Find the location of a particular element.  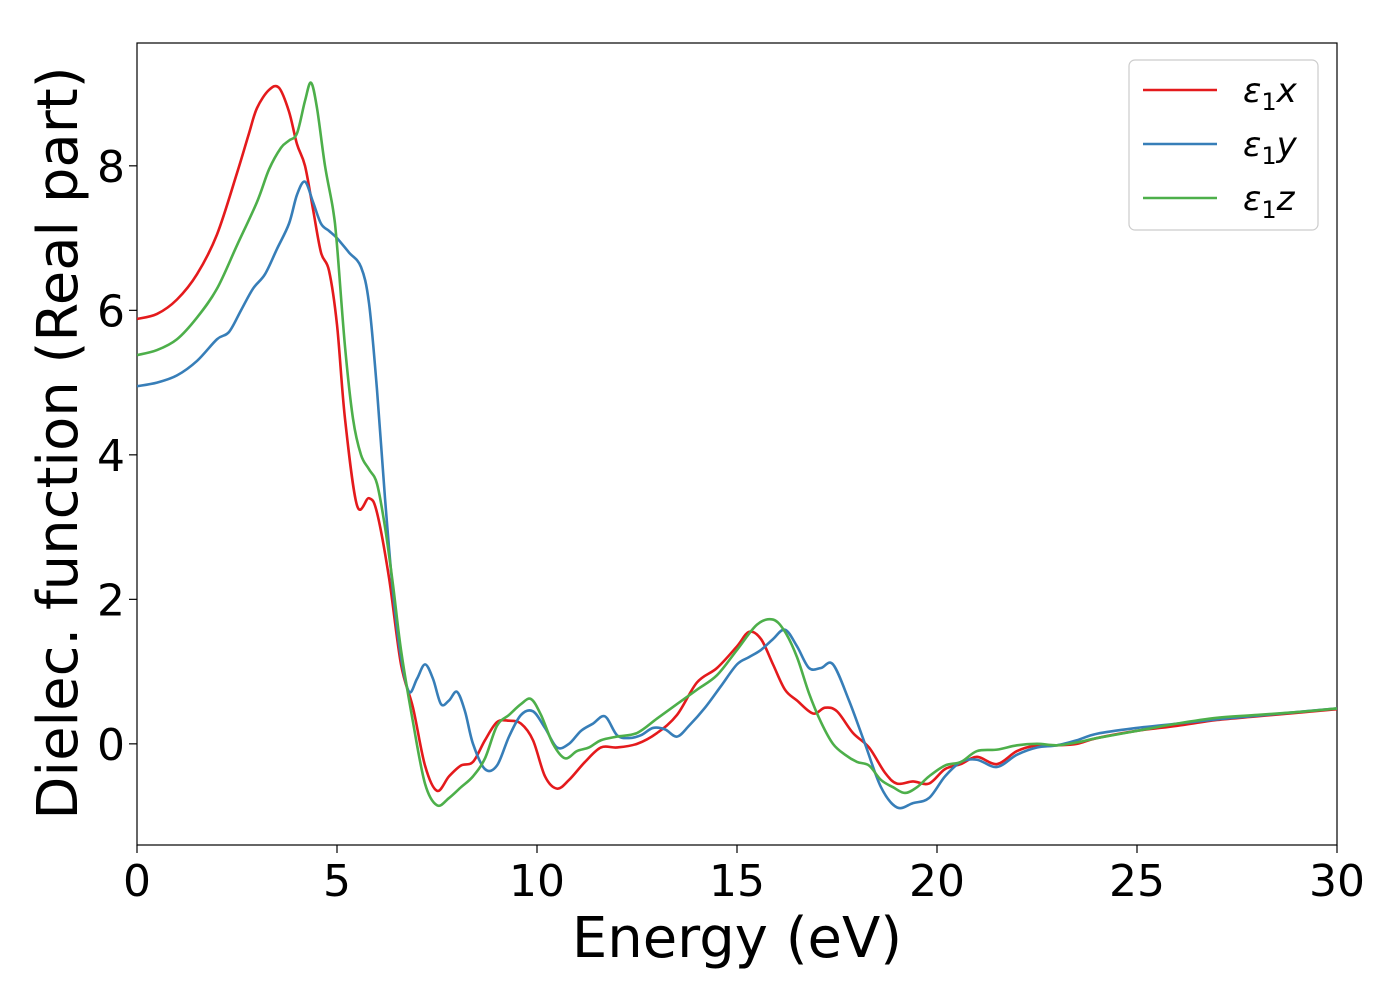

x-tick-label: 30 is located at coordinates (1337, 881).